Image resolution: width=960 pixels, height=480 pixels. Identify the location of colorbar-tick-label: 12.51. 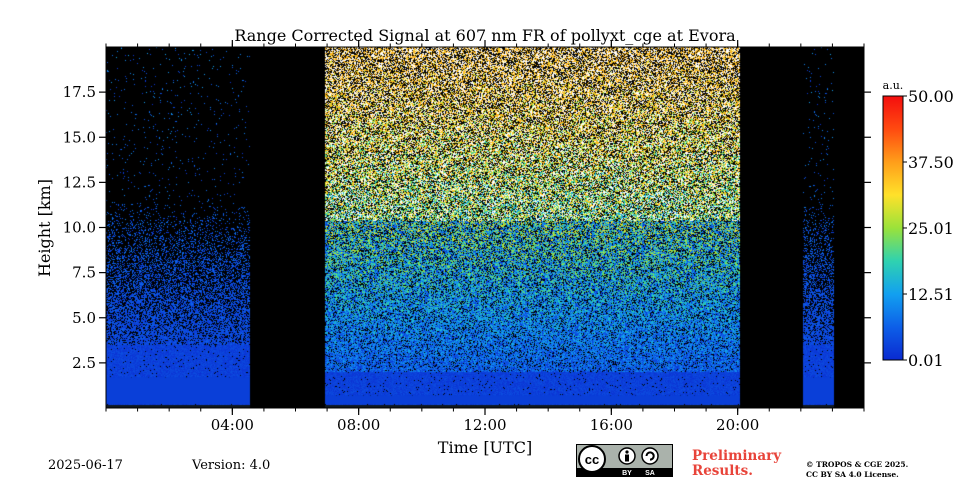
(931, 294).